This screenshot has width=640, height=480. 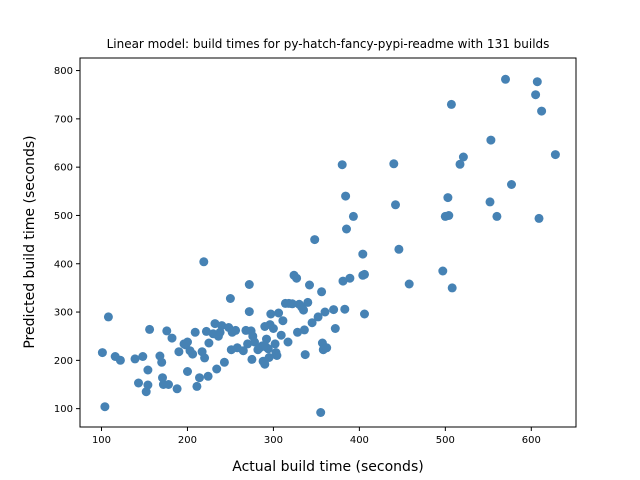 I want to click on x-tick-label: 300, so click(x=273, y=440).